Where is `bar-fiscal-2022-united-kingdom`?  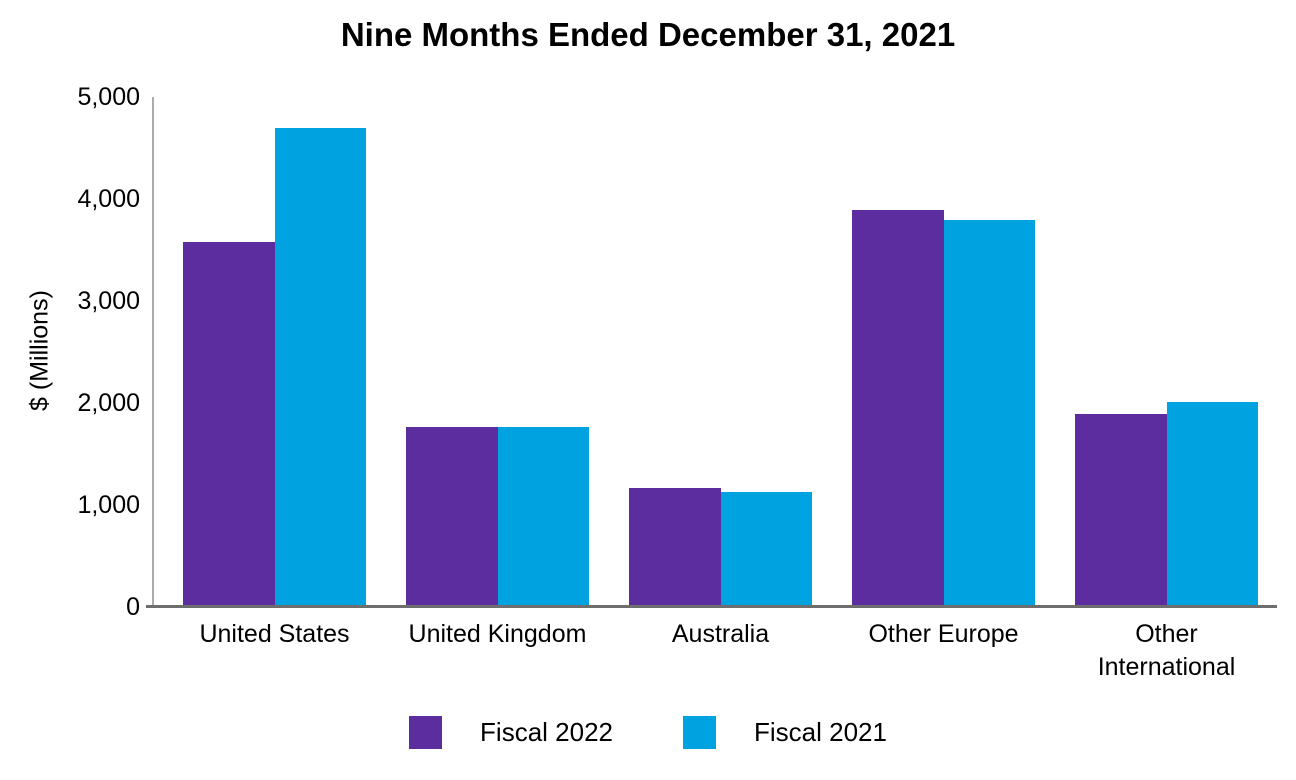 bar-fiscal-2022-united-kingdom is located at coordinates (452, 517).